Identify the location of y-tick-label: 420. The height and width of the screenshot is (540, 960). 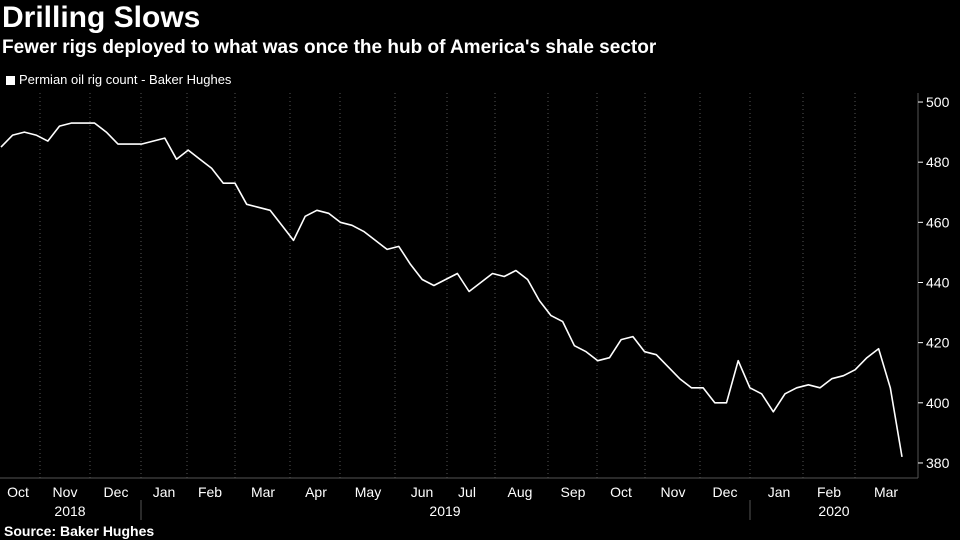
(938, 343).